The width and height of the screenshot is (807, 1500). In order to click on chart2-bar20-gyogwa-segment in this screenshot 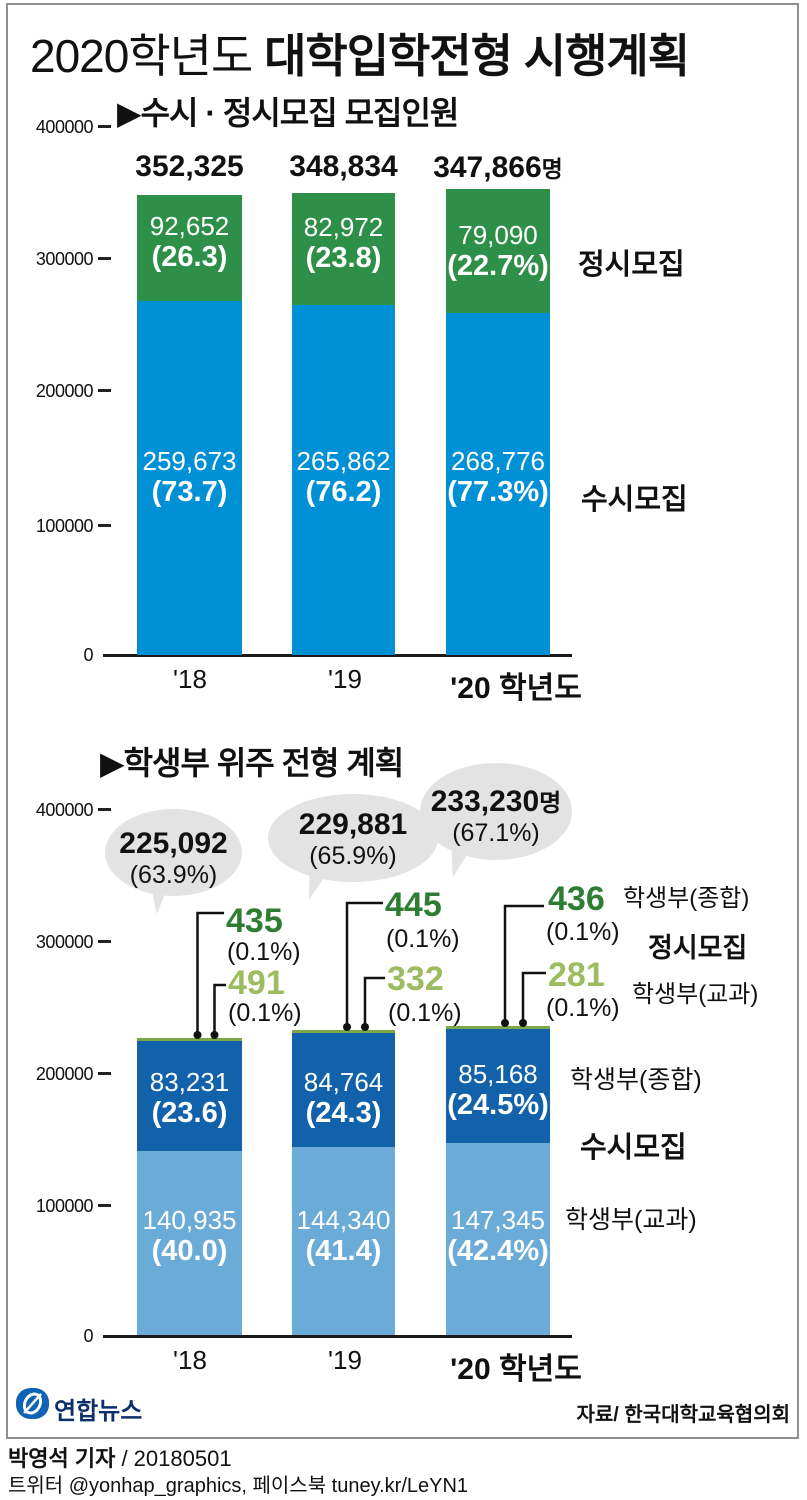, I will do `click(498, 1239)`.